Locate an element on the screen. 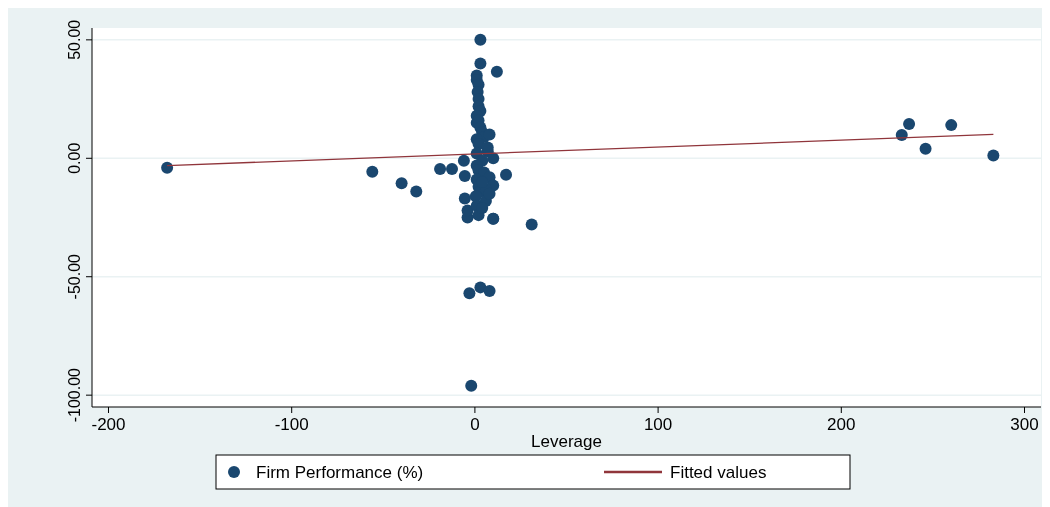 The image size is (1050, 507). y-tick-label: -50.00 is located at coordinates (74, 276).